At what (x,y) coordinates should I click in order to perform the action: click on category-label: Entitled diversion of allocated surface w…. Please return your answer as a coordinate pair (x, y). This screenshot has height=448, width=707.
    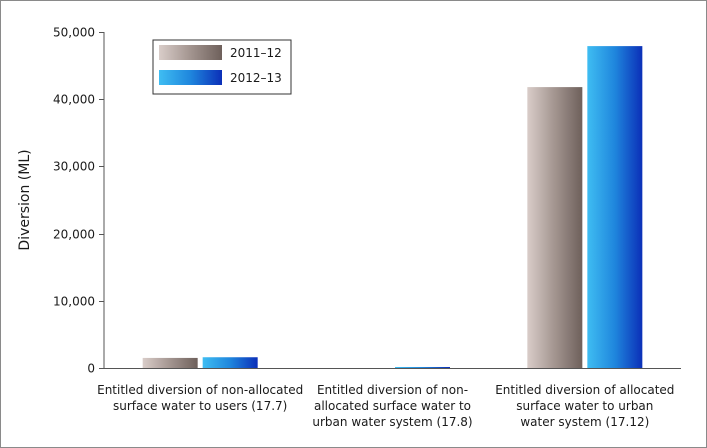
    Looking at the image, I should click on (584, 406).